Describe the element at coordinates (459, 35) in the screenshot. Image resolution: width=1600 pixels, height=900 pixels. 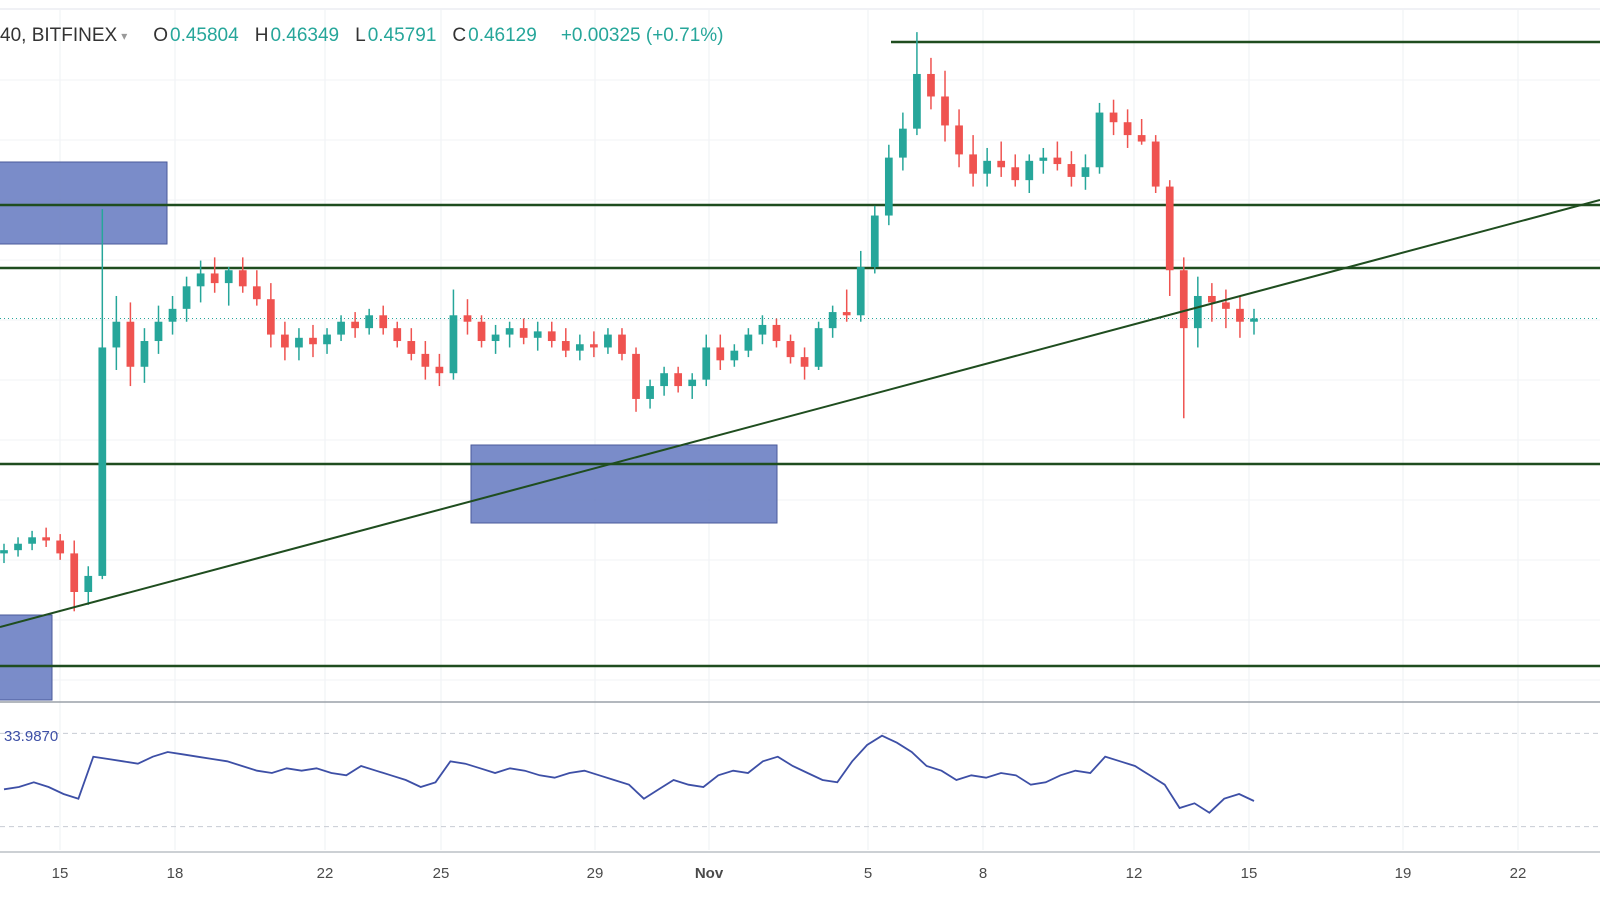
I see `close-label: C` at that location.